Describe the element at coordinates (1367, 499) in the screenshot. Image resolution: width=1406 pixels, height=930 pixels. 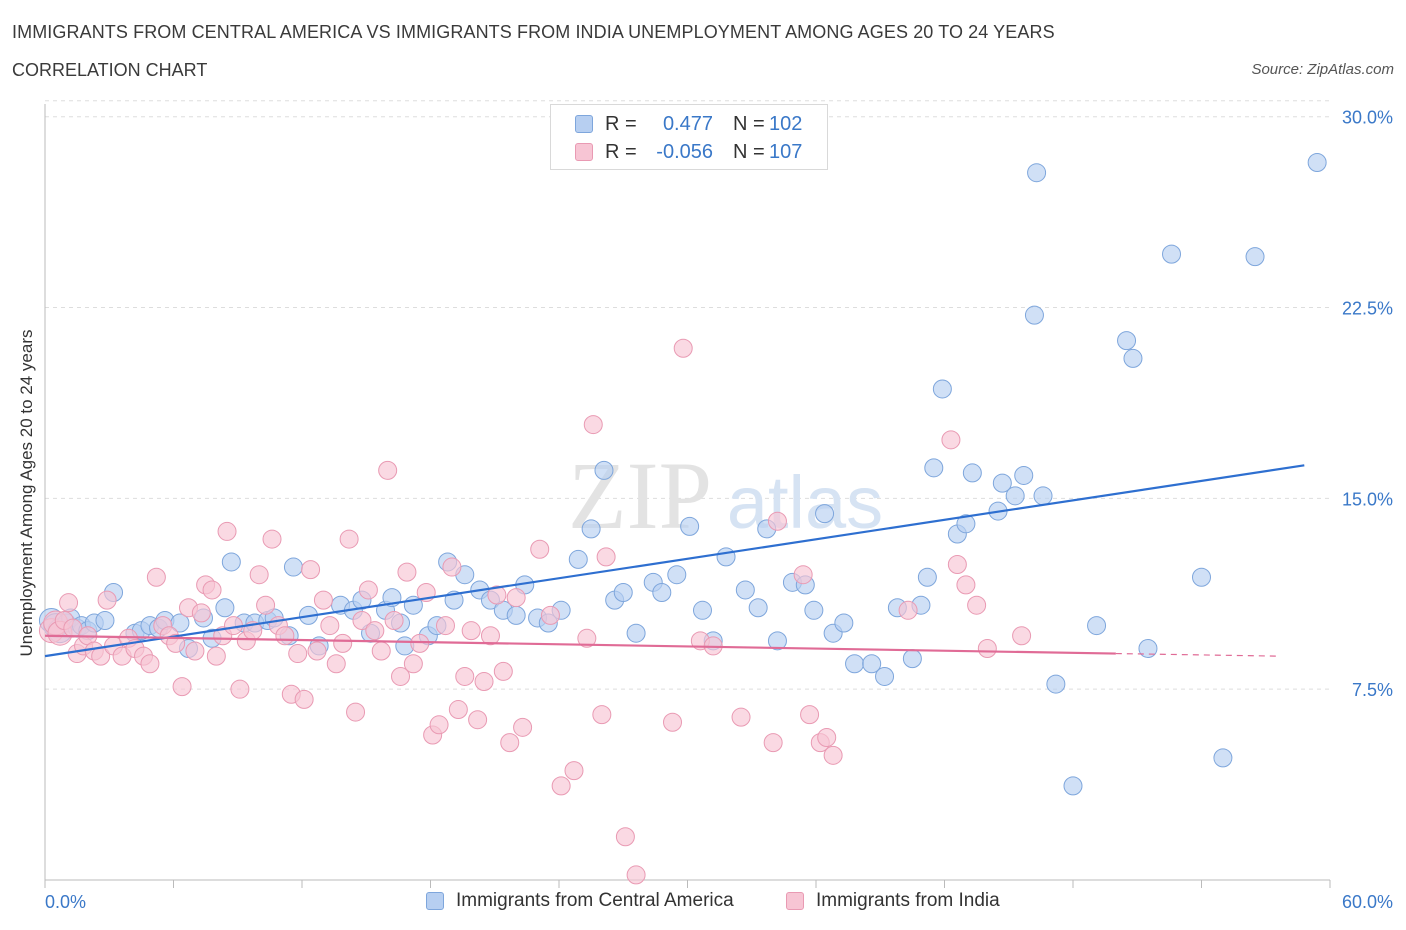
I see `y-tick-label: 15.0%` at that location.